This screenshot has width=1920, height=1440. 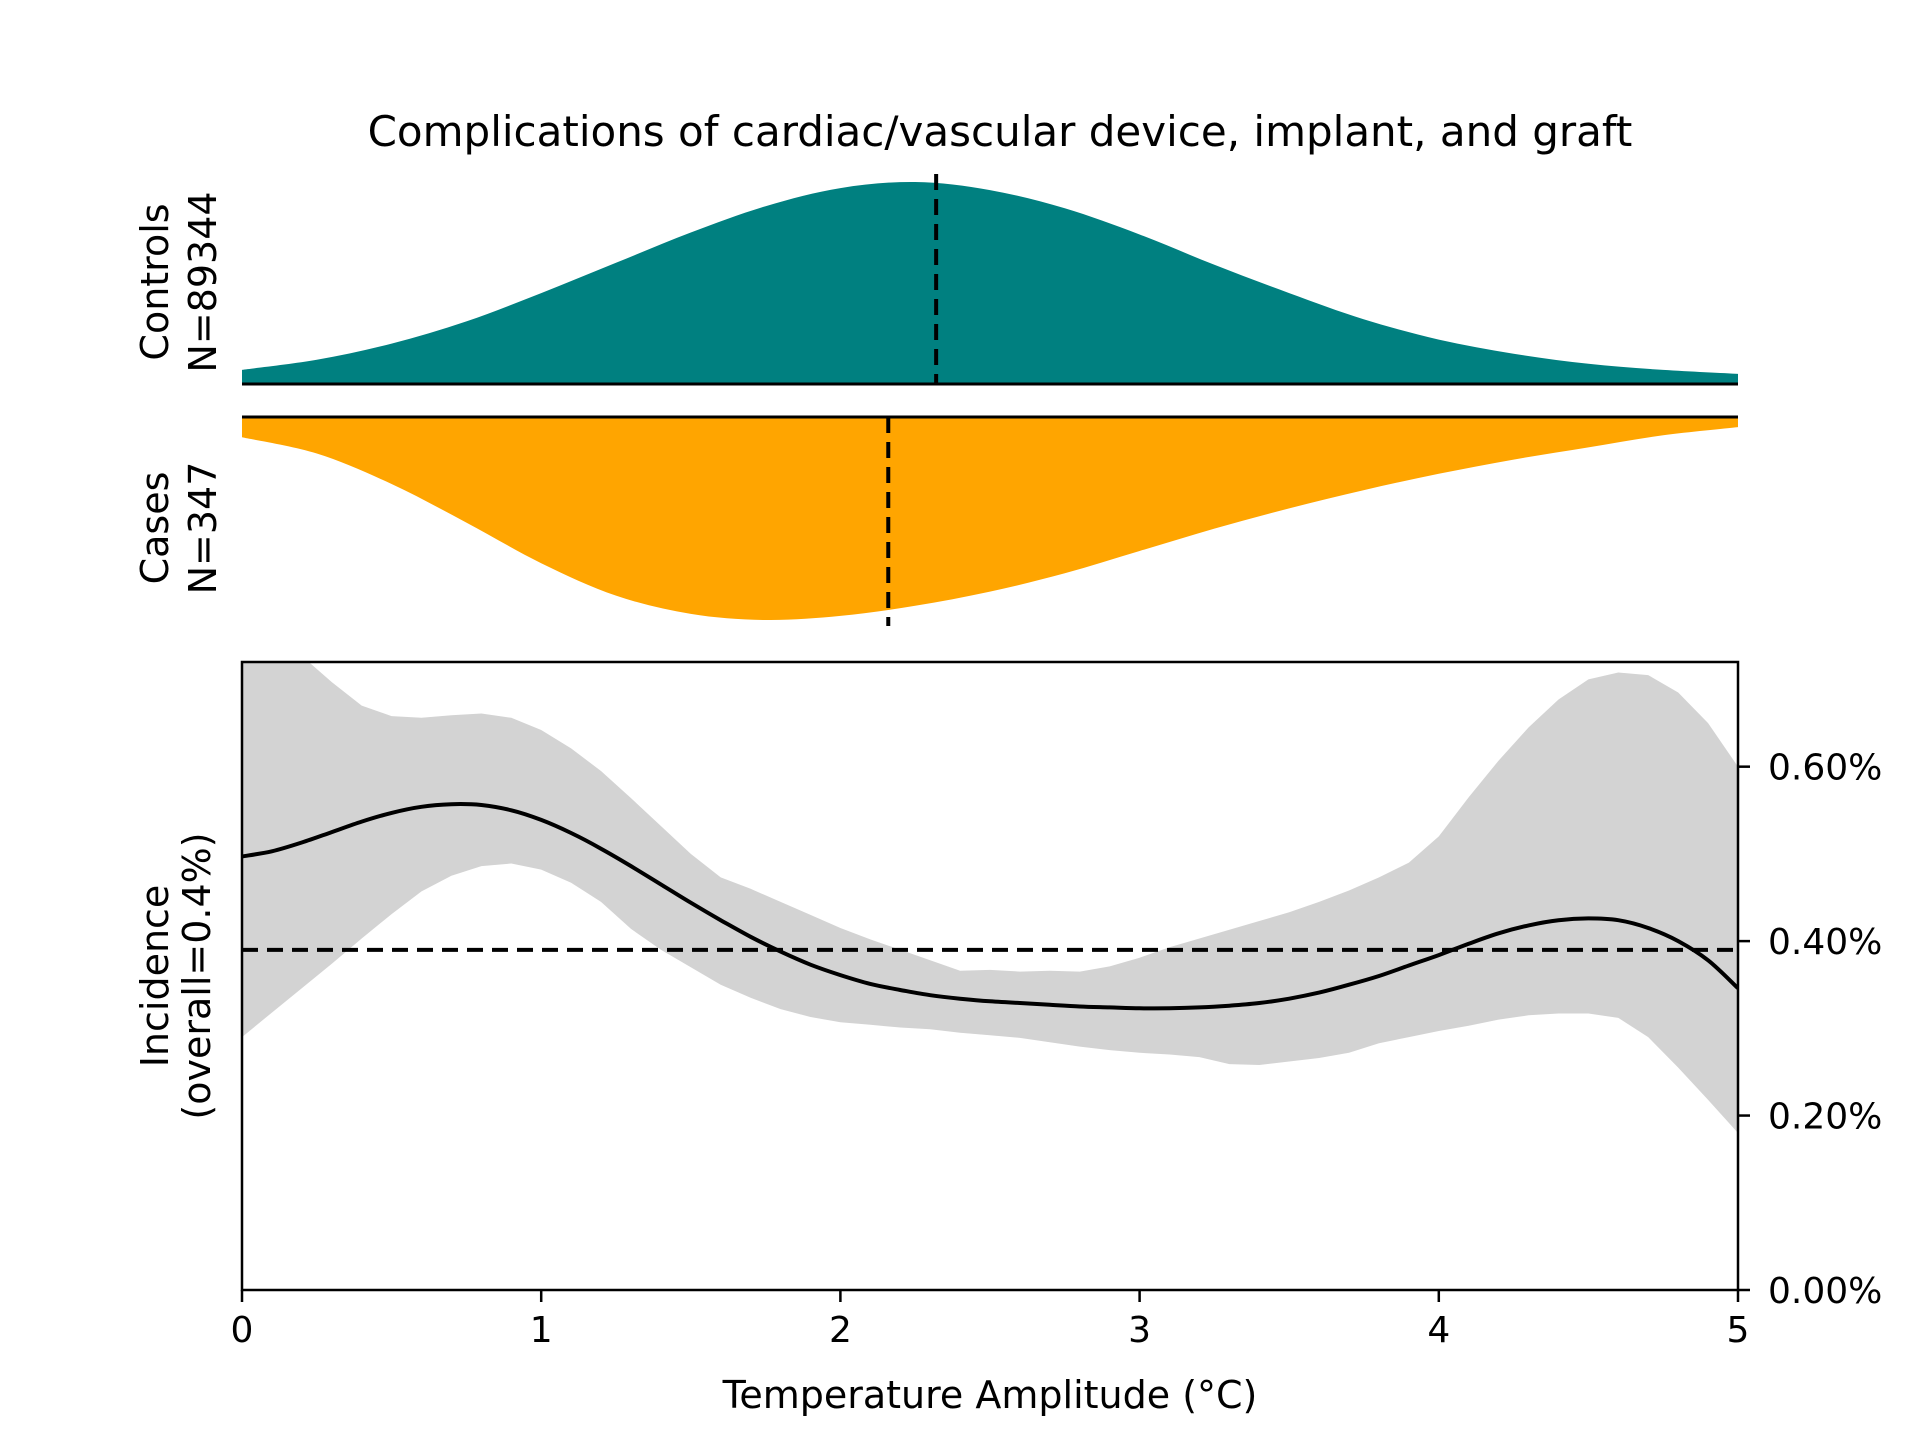 What do you see at coordinates (840, 1330) in the screenshot?
I see `x-tick-label: 2` at bounding box center [840, 1330].